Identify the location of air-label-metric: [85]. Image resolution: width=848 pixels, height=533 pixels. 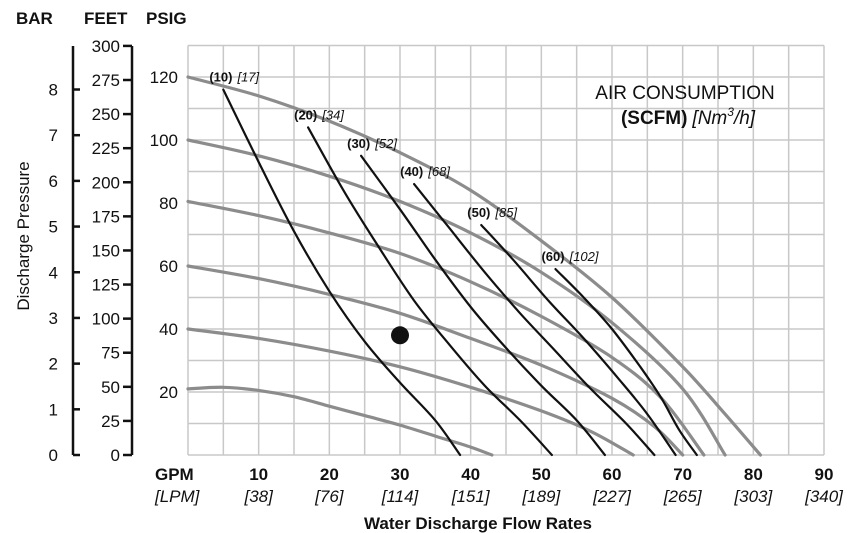
(505, 212).